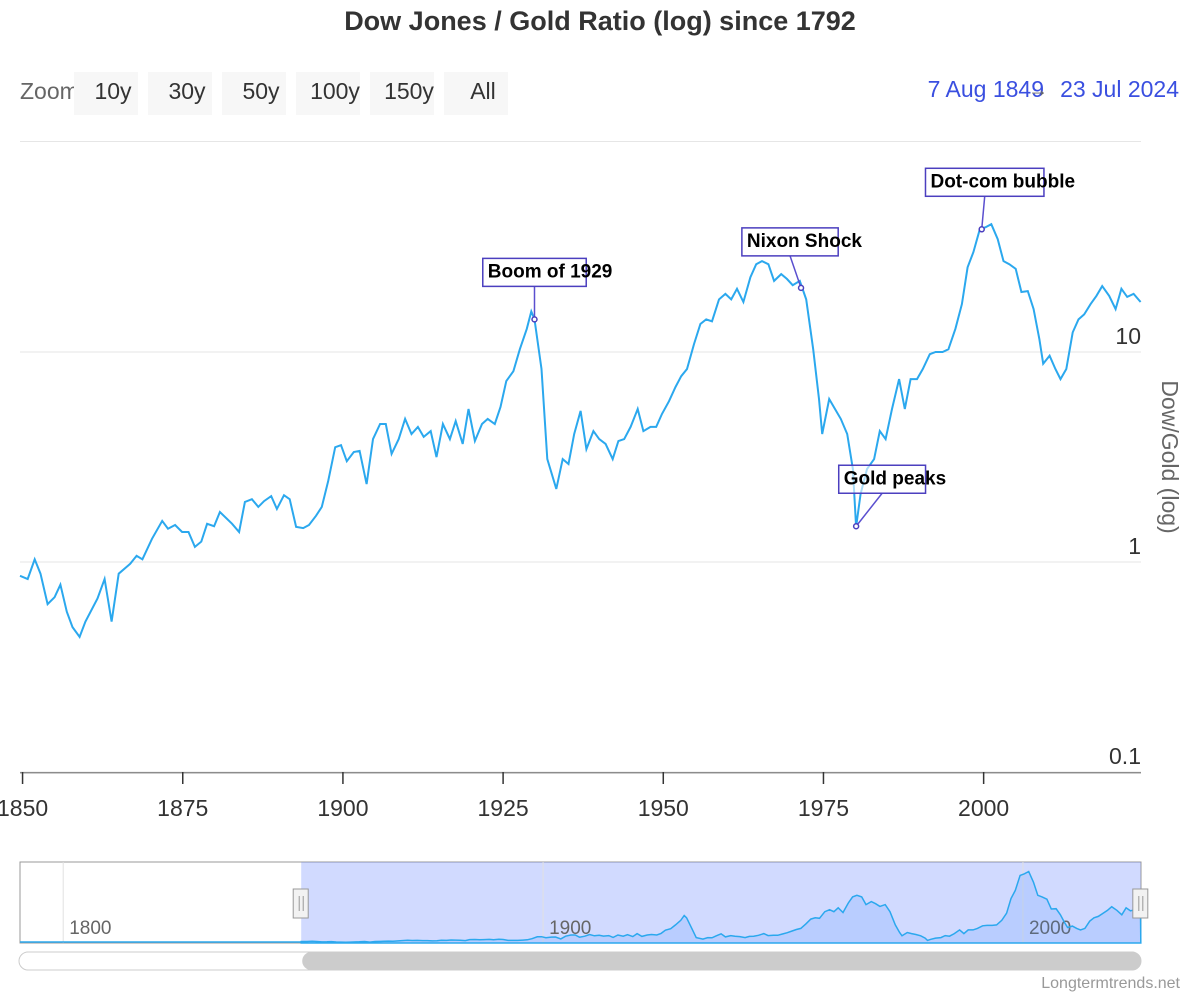 The height and width of the screenshot is (1000, 1200). Describe the element at coordinates (291, 93) in the screenshot. I see `zoom-buttons: 10y 30y 50y 100y 150y All` at that location.